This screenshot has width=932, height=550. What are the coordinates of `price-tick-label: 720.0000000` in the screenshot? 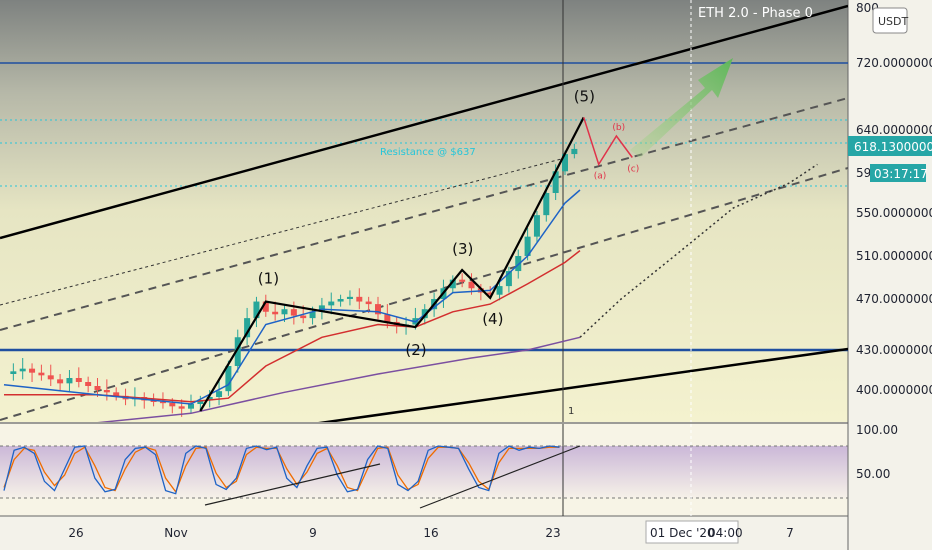 It's located at (894, 63).